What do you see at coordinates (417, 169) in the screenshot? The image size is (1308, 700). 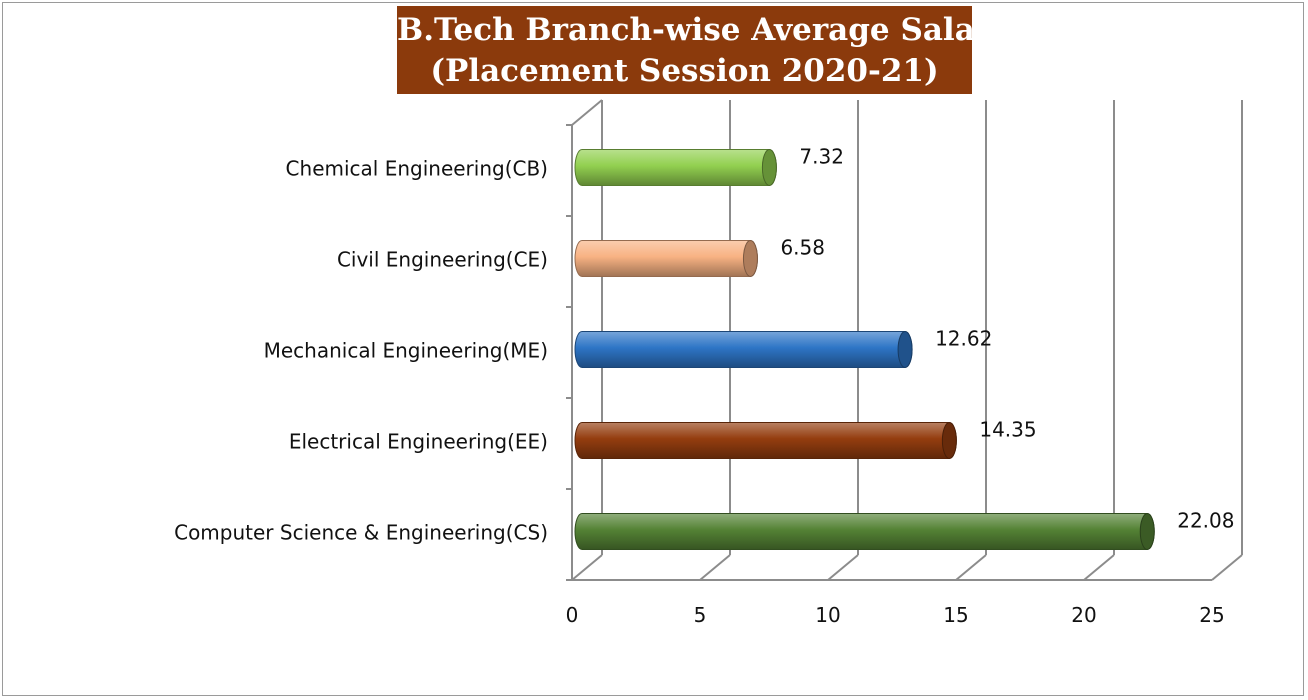 I see `category-label-0: Chemical Engineering(CB)` at bounding box center [417, 169].